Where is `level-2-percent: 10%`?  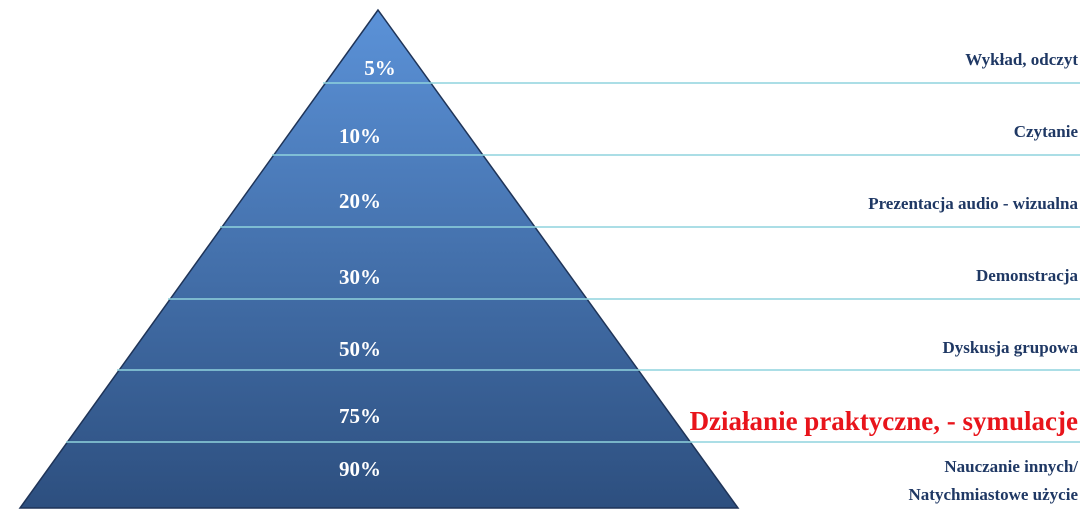 level-2-percent: 10% is located at coordinates (360, 136).